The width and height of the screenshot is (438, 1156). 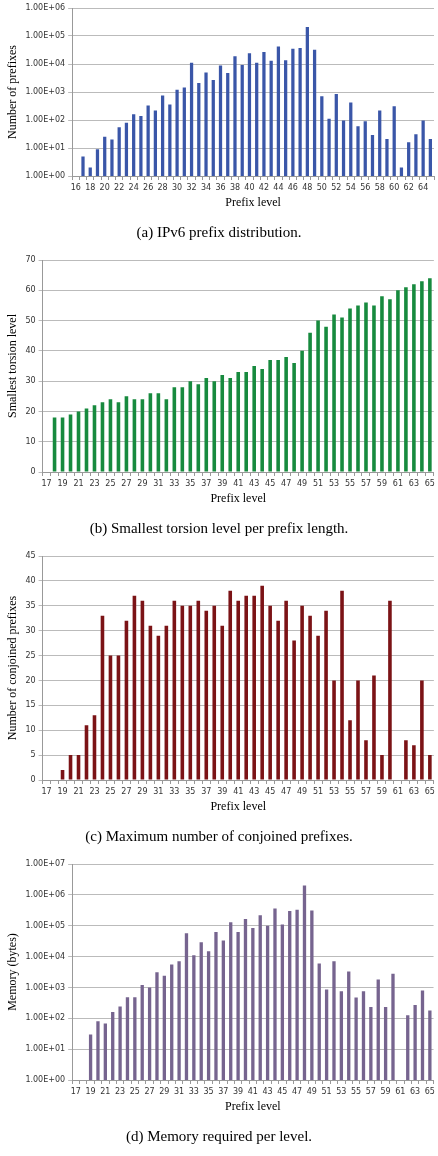 What do you see at coordinates (379, 187) in the screenshot?
I see `x-tick-label: 58` at bounding box center [379, 187].